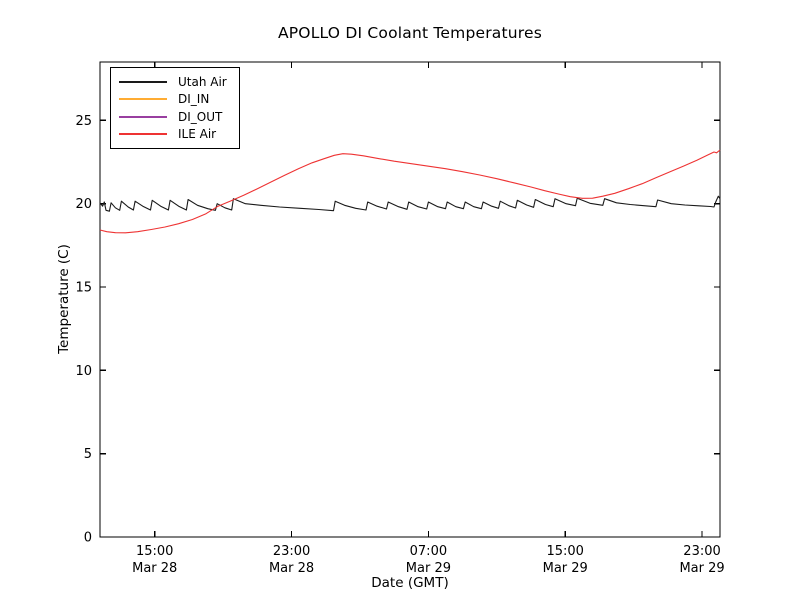  I want to click on legend-label-utah-air: Utah Air, so click(202, 81).